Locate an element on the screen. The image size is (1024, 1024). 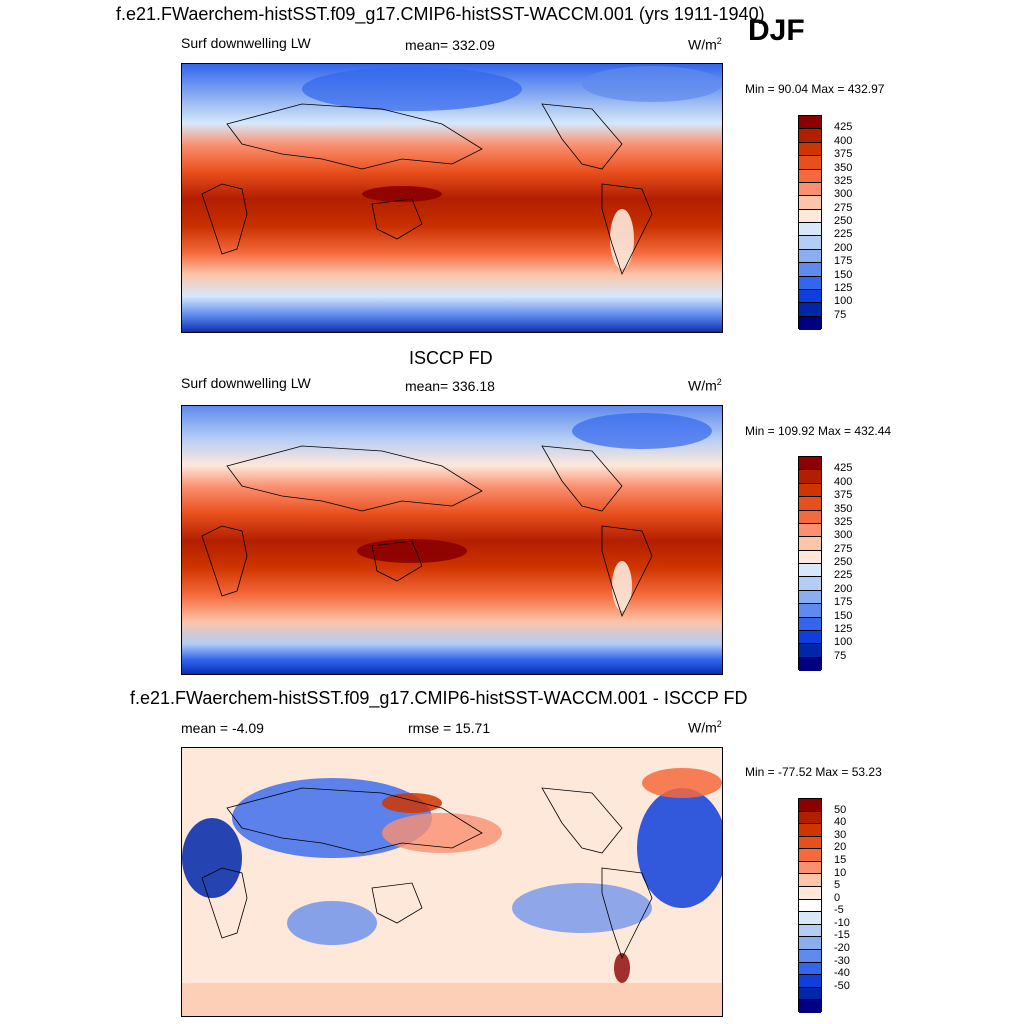
colorbar-tick-label: 0 is located at coordinates (837, 897).